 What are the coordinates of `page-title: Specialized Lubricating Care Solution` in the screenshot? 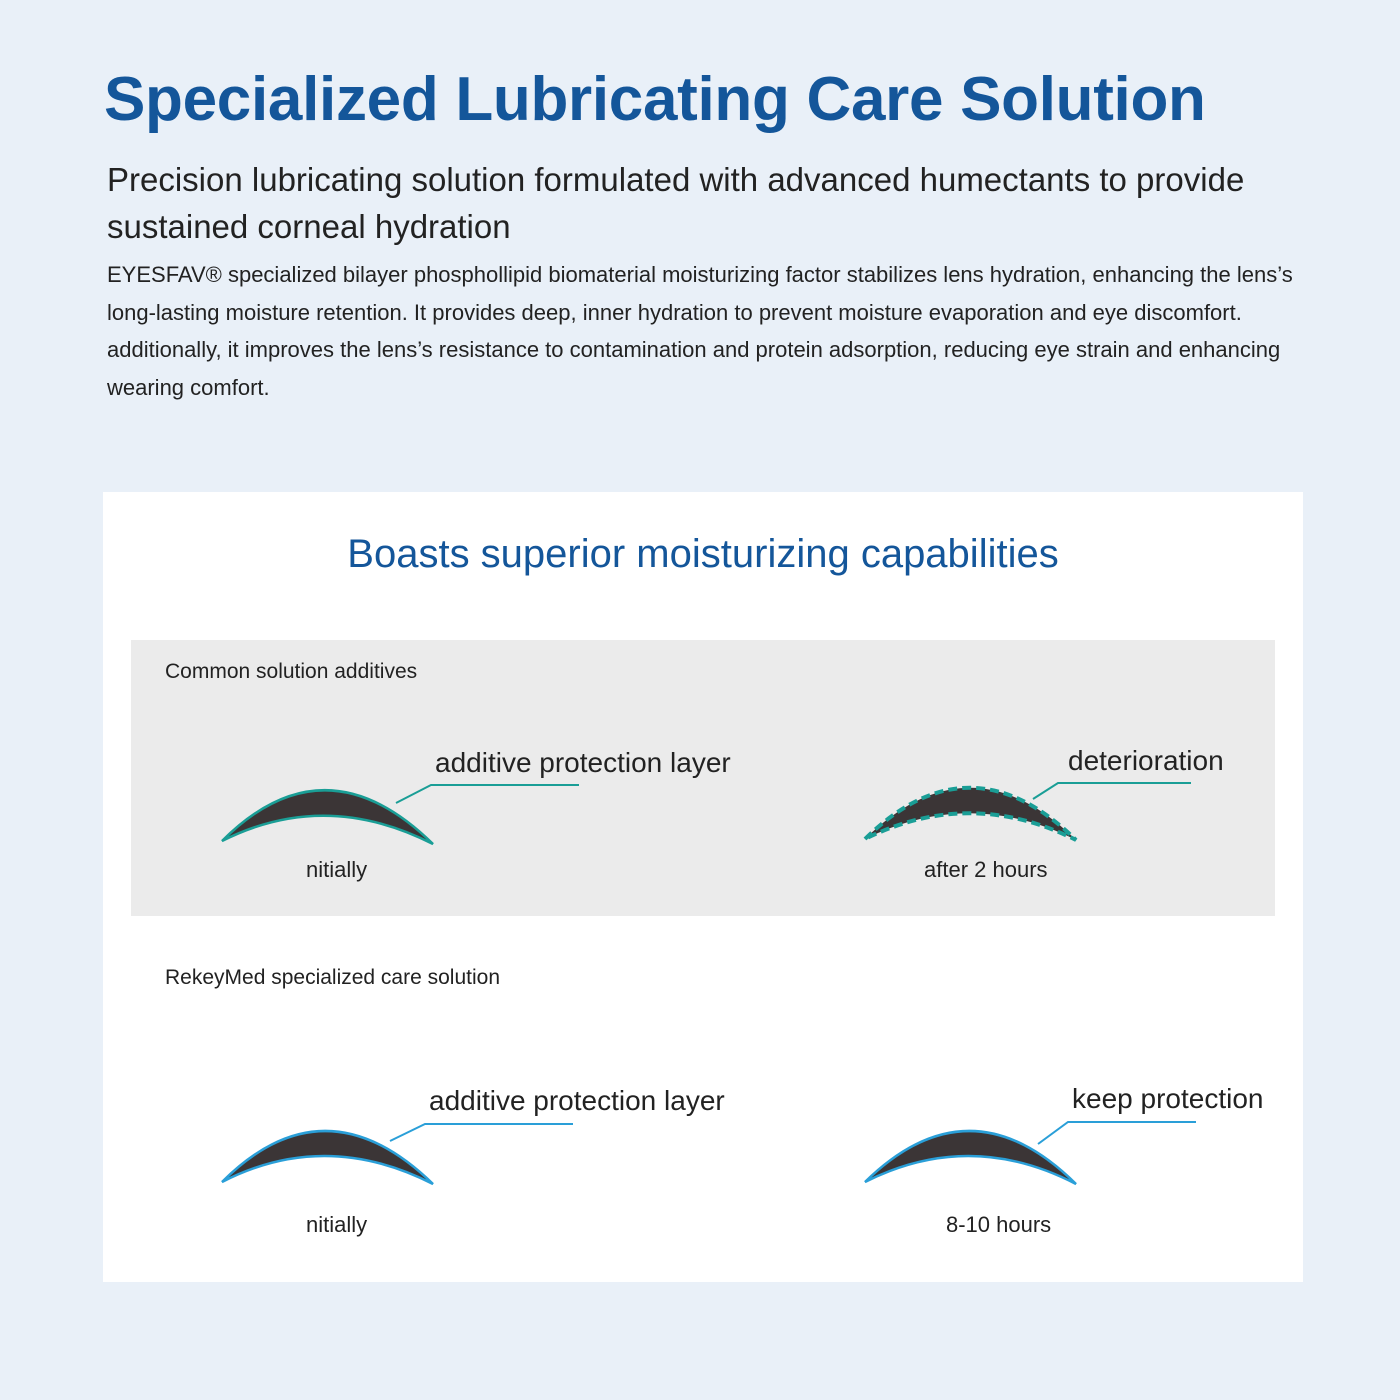 It's located at (655, 99).